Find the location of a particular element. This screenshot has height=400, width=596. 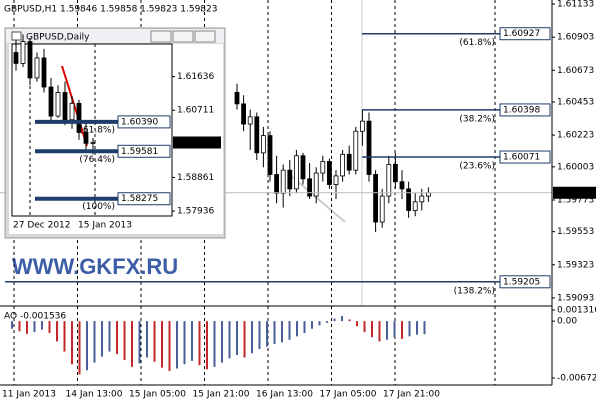

maximize-button is located at coordinates (183, 36).